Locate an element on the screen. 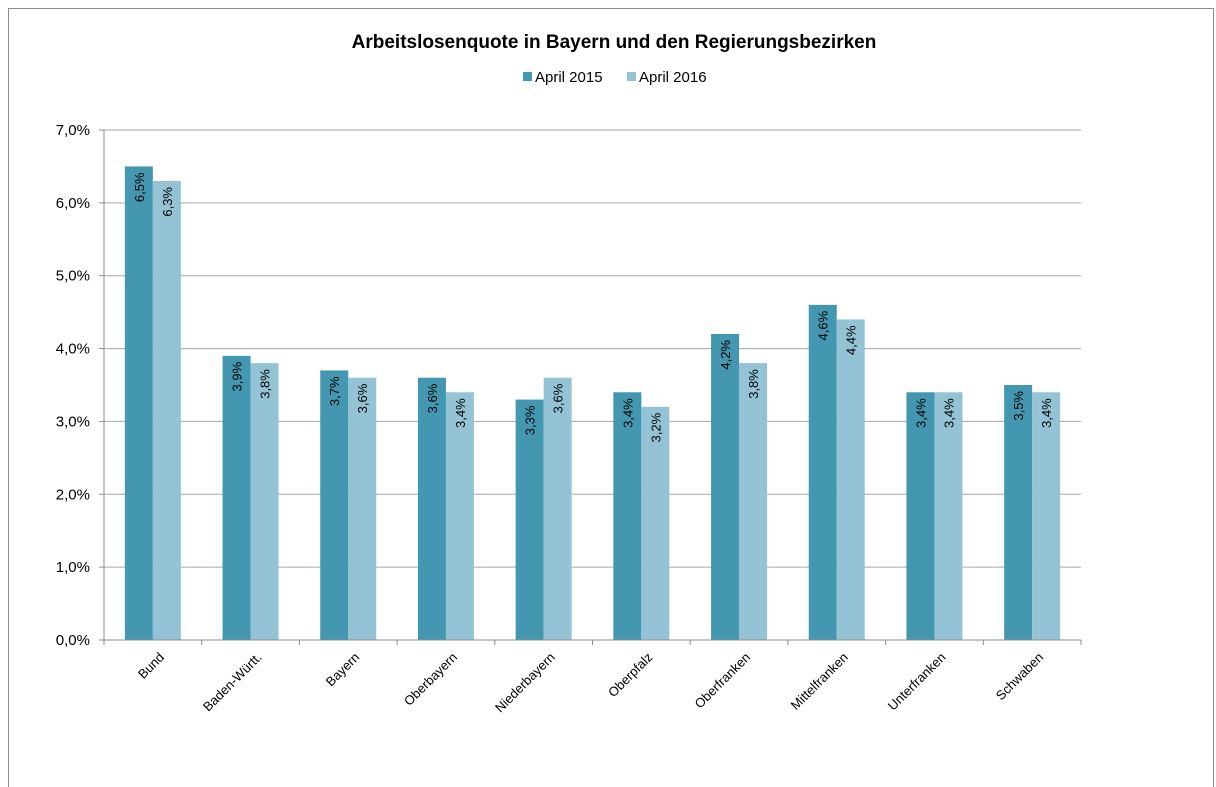  data-label: 4,4% is located at coordinates (851, 340).